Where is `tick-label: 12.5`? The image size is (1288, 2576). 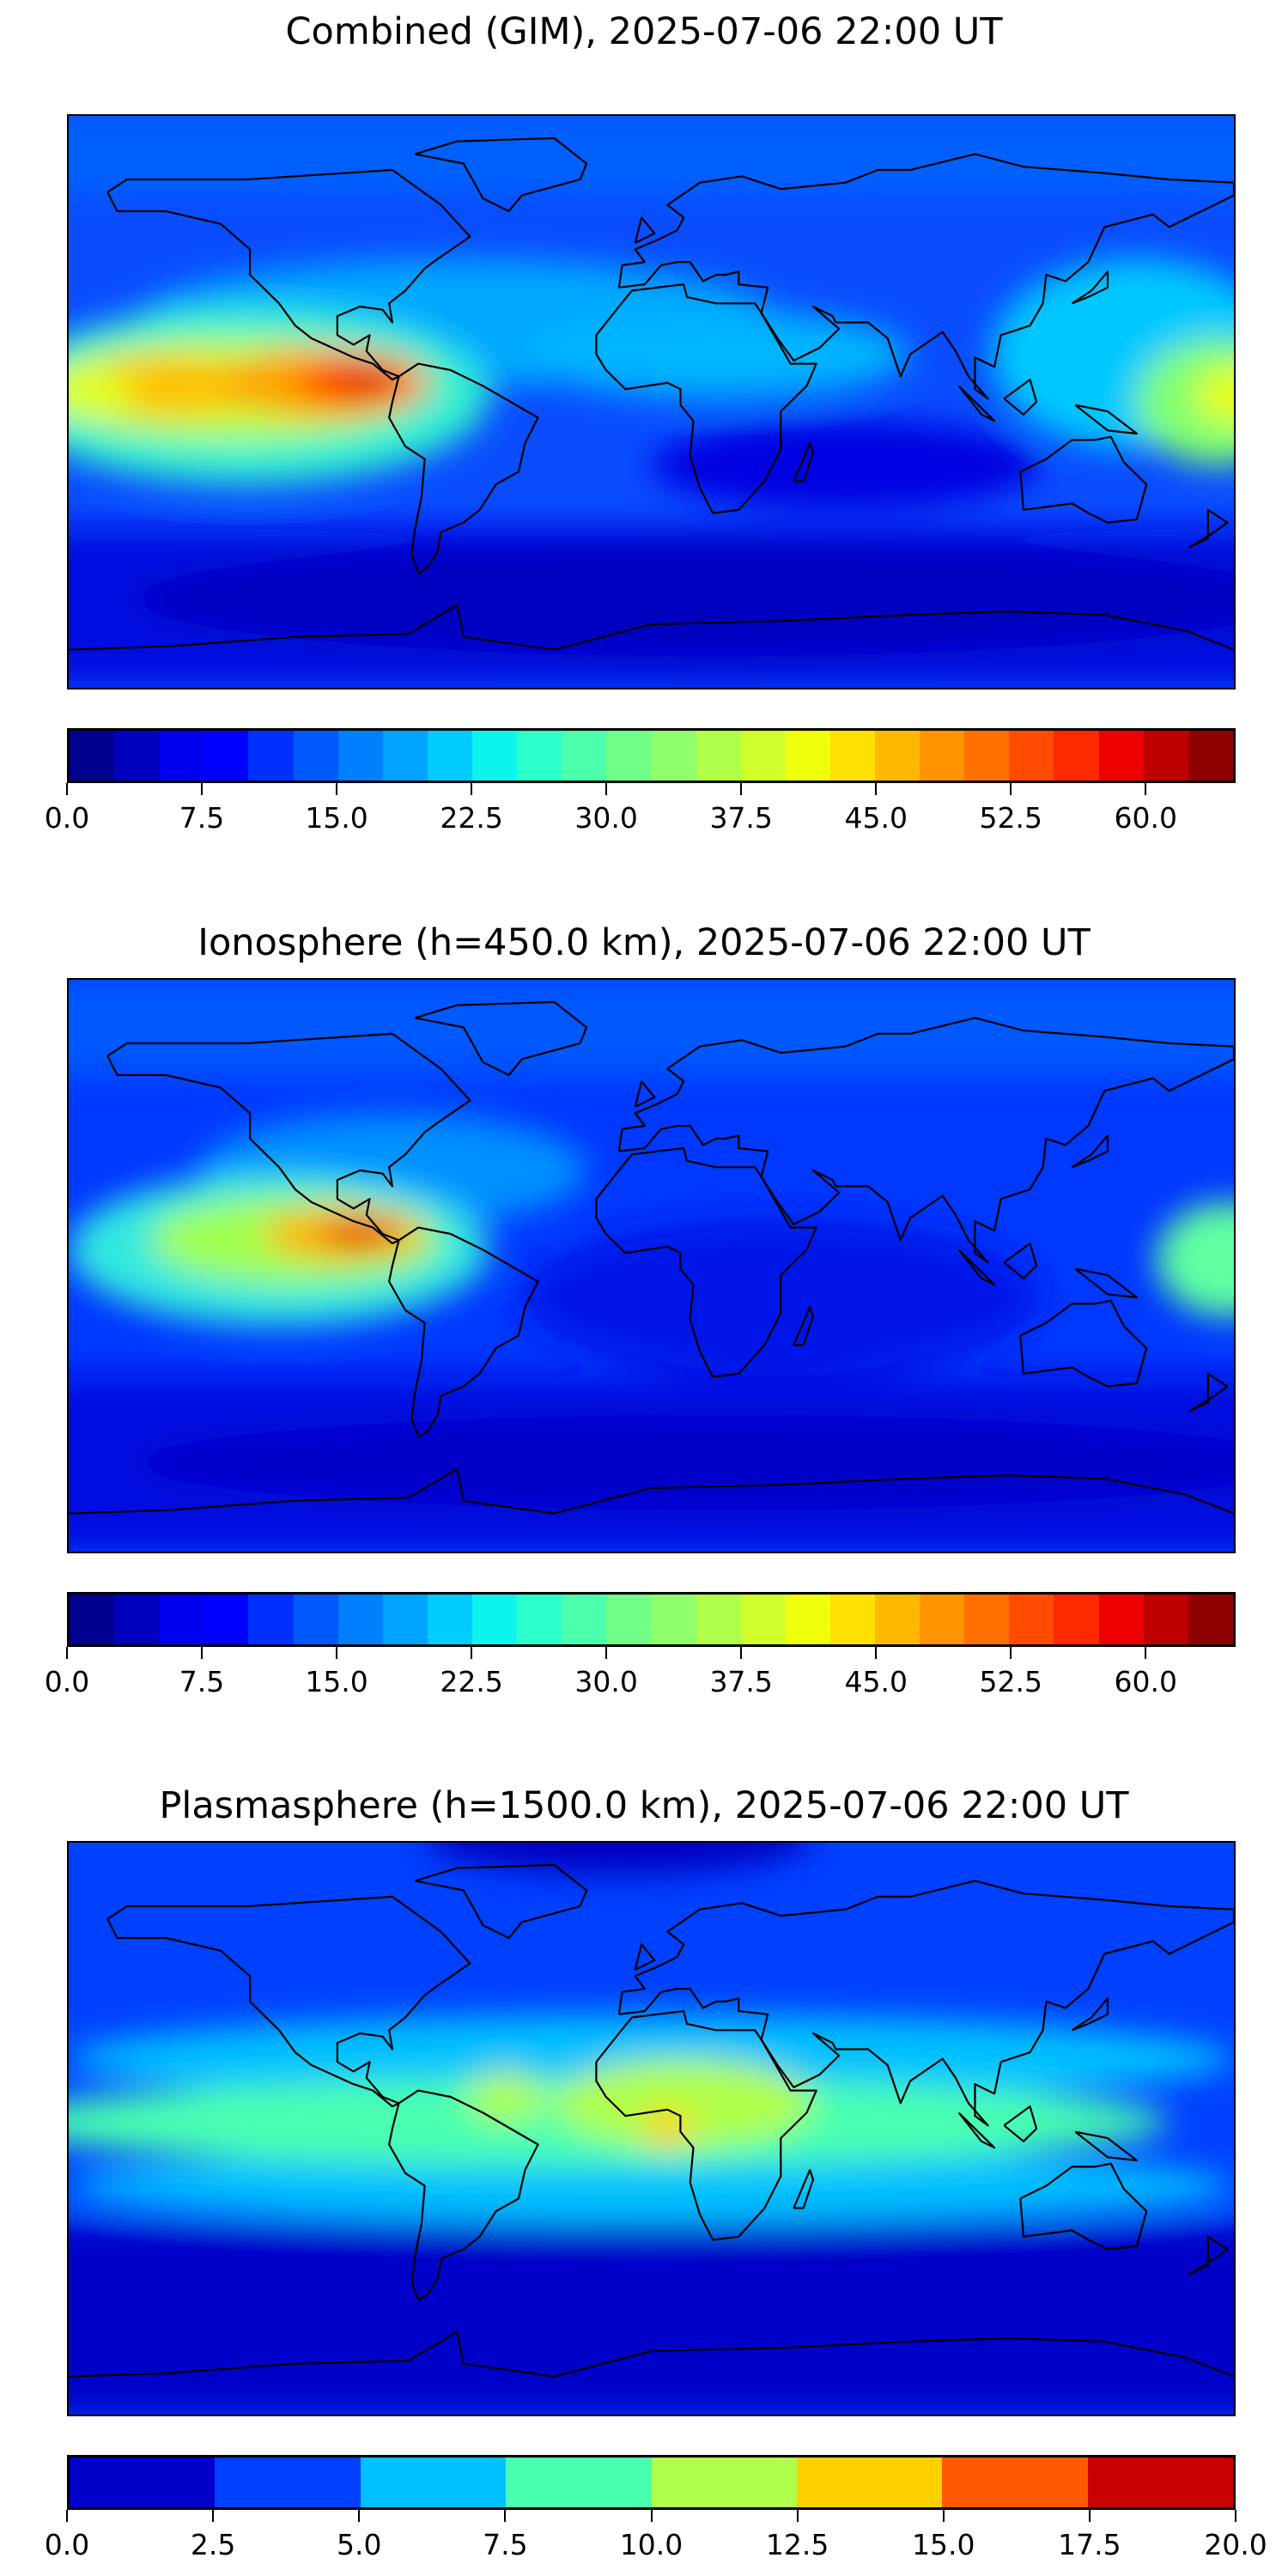
tick-label: 12.5 is located at coordinates (797, 2544).